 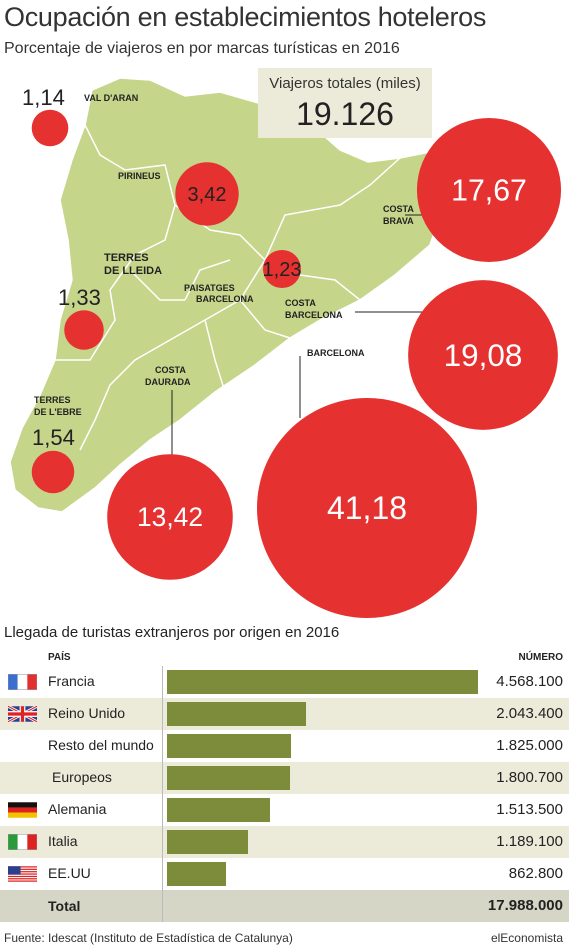 What do you see at coordinates (529, 841) in the screenshot?
I see `bar-value-label: 1.189.100` at bounding box center [529, 841].